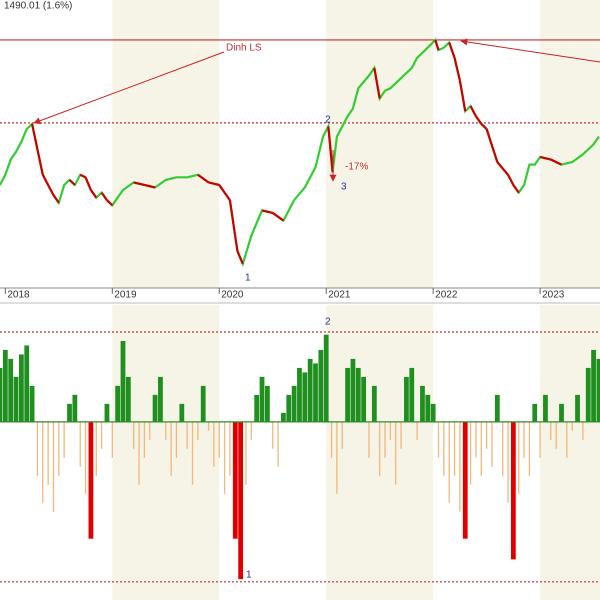 This screenshot has width=600, height=600. I want to click on annotation: -17%, so click(356, 167).